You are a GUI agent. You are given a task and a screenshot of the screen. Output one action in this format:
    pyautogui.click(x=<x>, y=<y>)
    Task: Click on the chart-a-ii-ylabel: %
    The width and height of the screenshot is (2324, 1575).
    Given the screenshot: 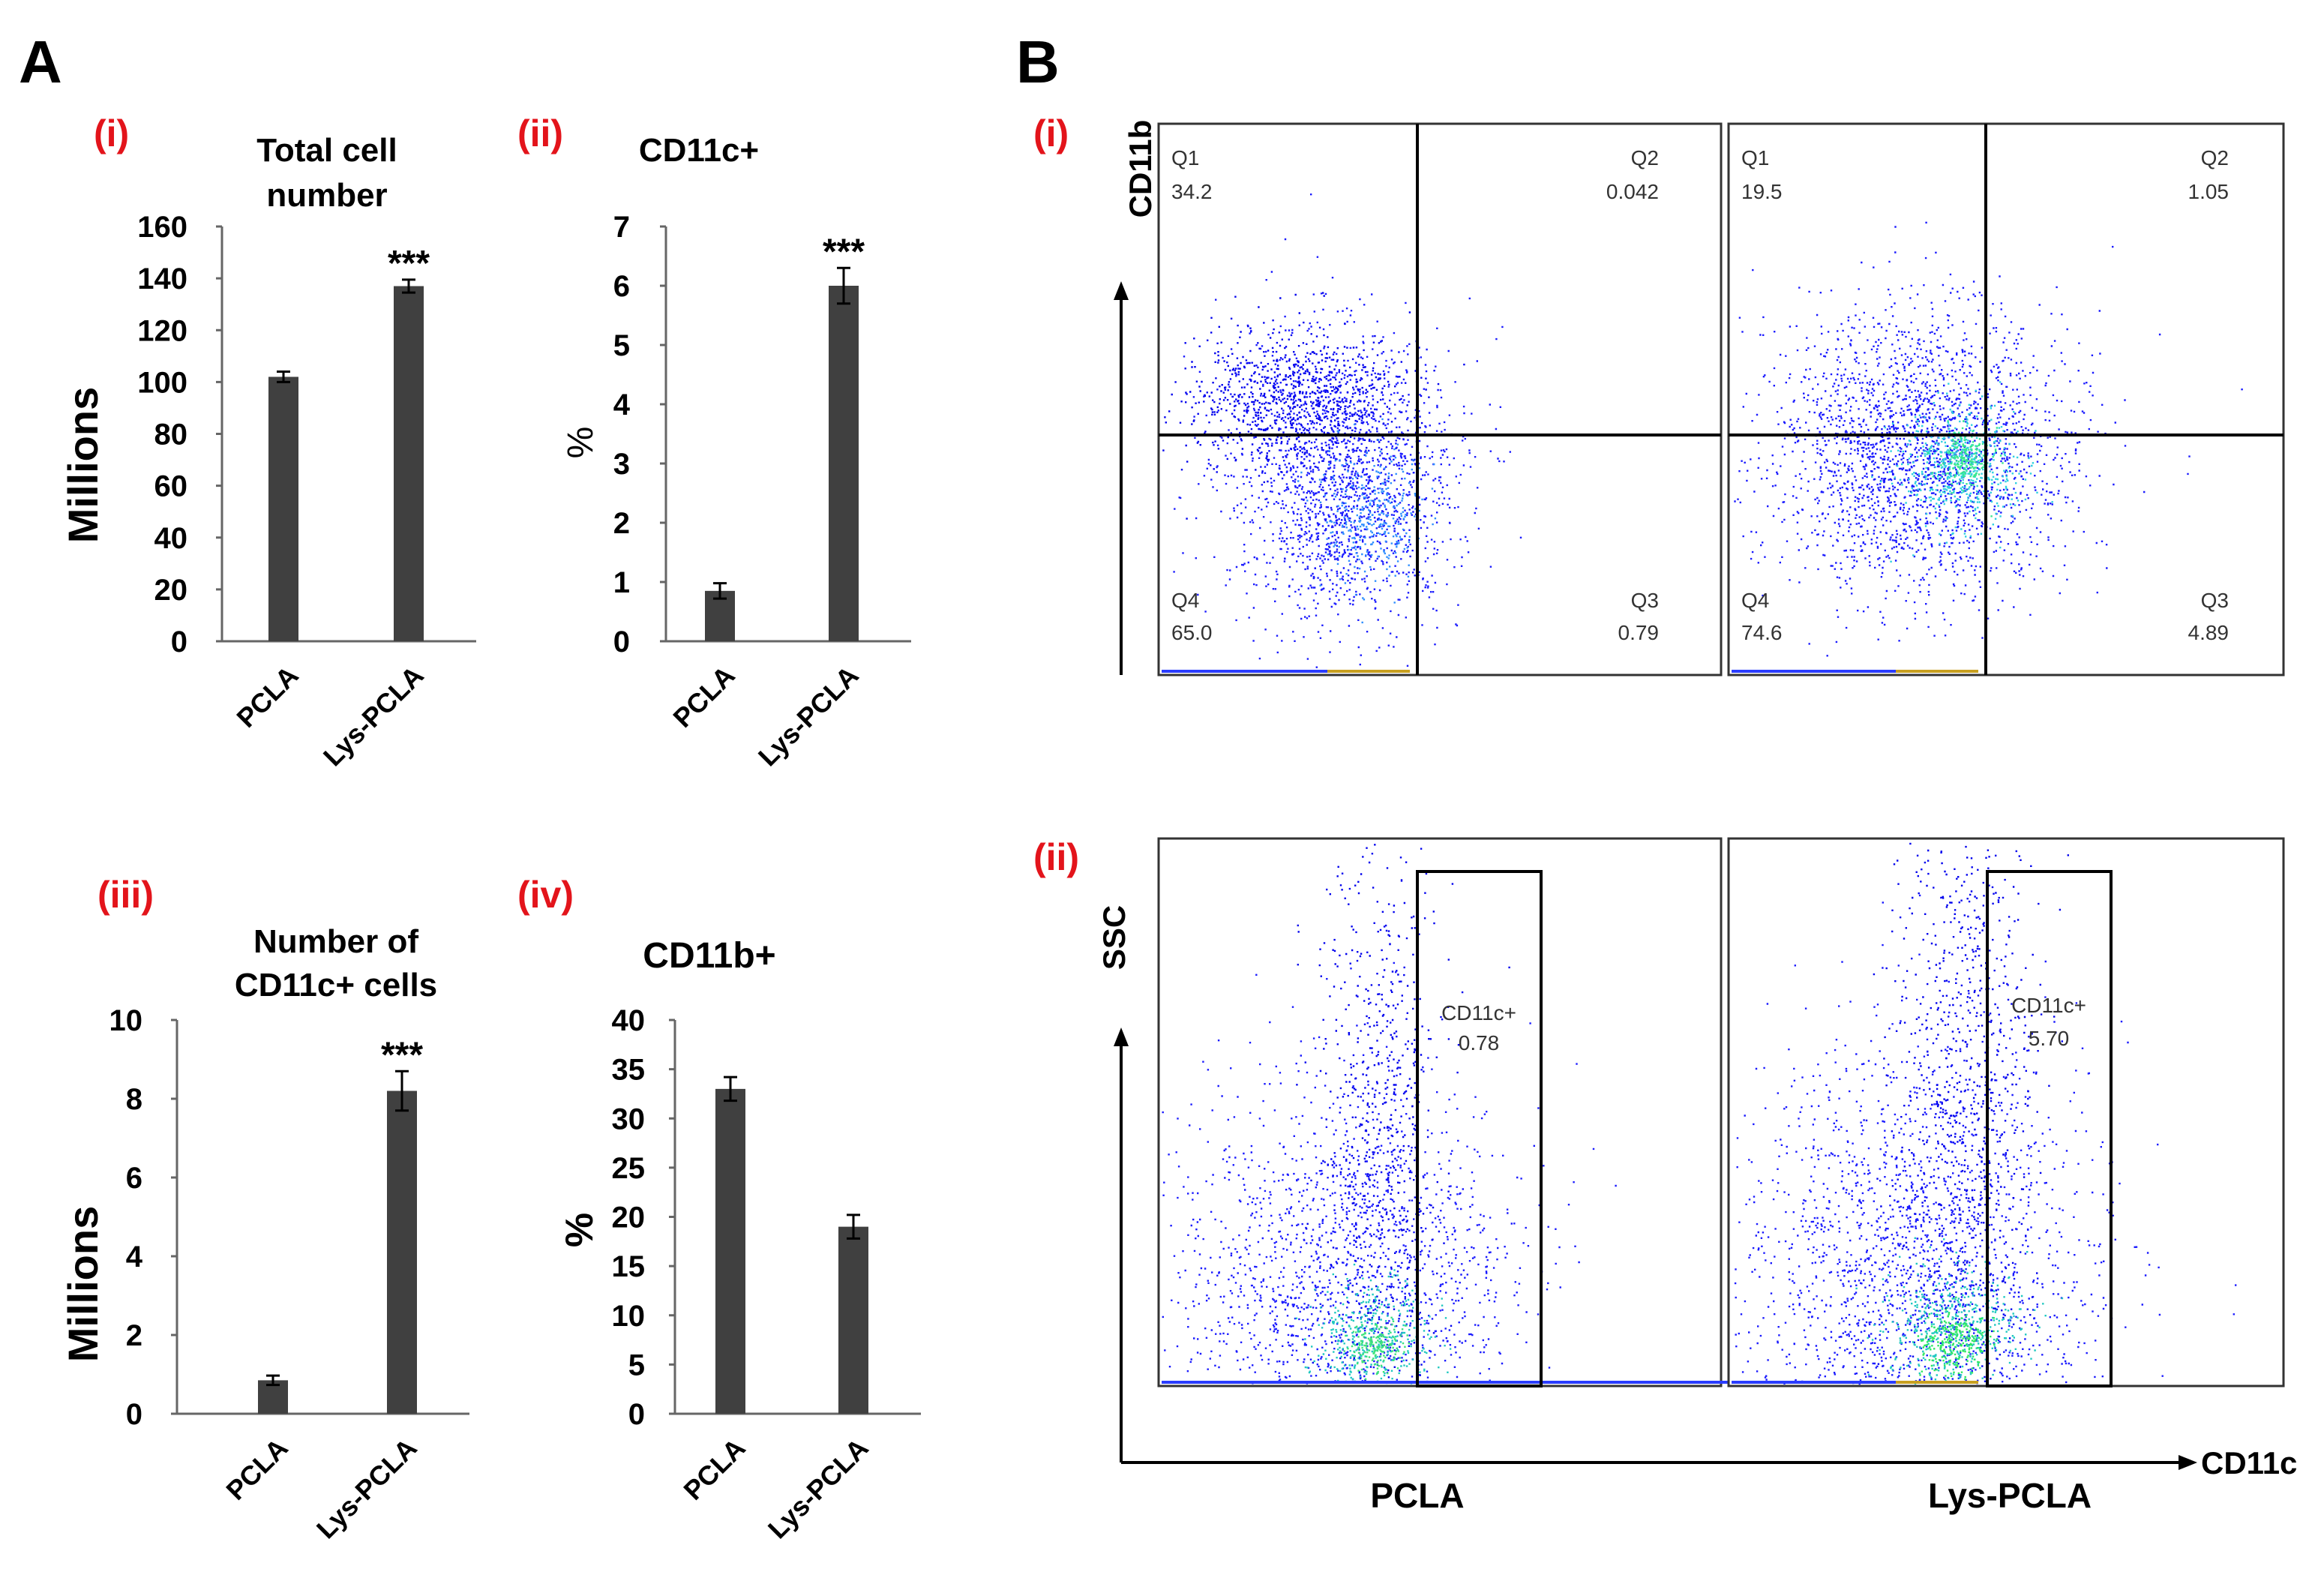 What is the action you would take?
    pyautogui.click(x=581, y=443)
    